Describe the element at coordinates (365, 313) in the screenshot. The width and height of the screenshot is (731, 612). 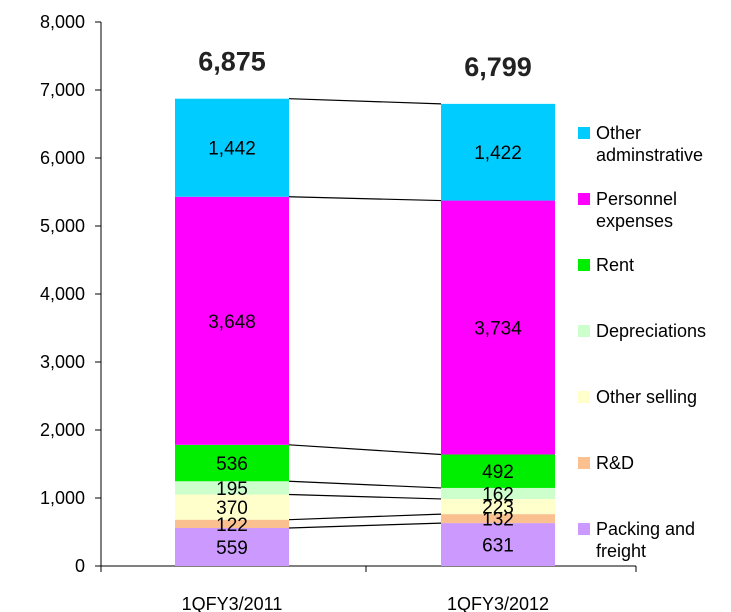
I see `connector-lines` at that location.